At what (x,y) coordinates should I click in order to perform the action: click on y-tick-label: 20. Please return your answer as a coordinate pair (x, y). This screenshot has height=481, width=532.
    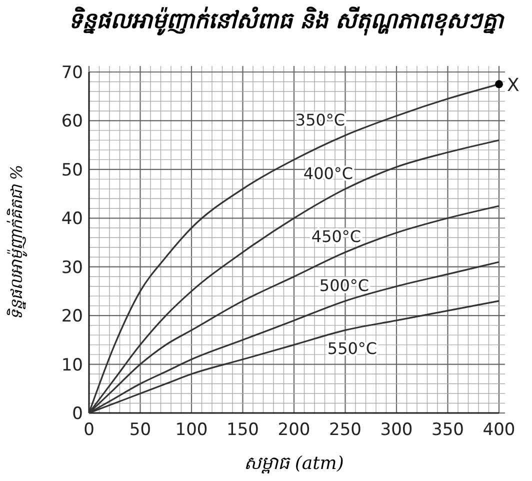
    Looking at the image, I should click on (72, 316).